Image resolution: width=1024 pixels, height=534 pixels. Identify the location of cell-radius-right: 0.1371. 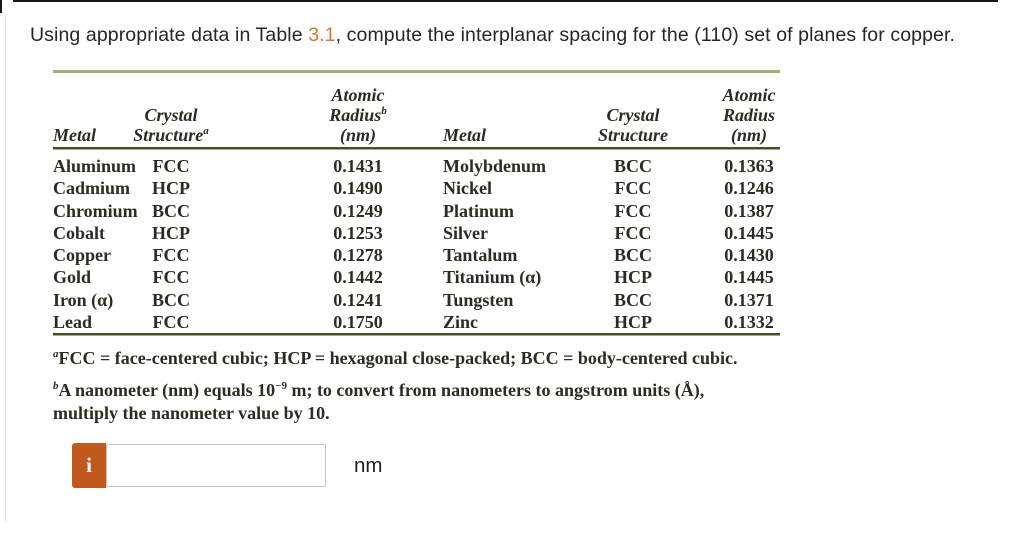
(749, 299).